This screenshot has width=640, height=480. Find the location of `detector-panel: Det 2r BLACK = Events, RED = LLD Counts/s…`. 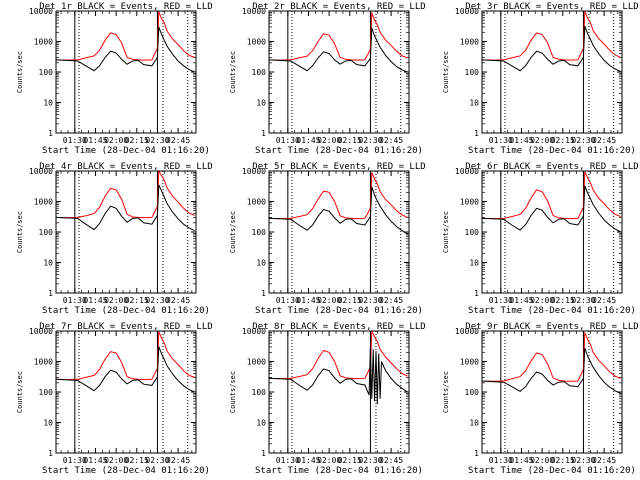

detector-panel: Det 2r BLACK = Events, RED = LLD Counts/s… is located at coordinates (327, 79).